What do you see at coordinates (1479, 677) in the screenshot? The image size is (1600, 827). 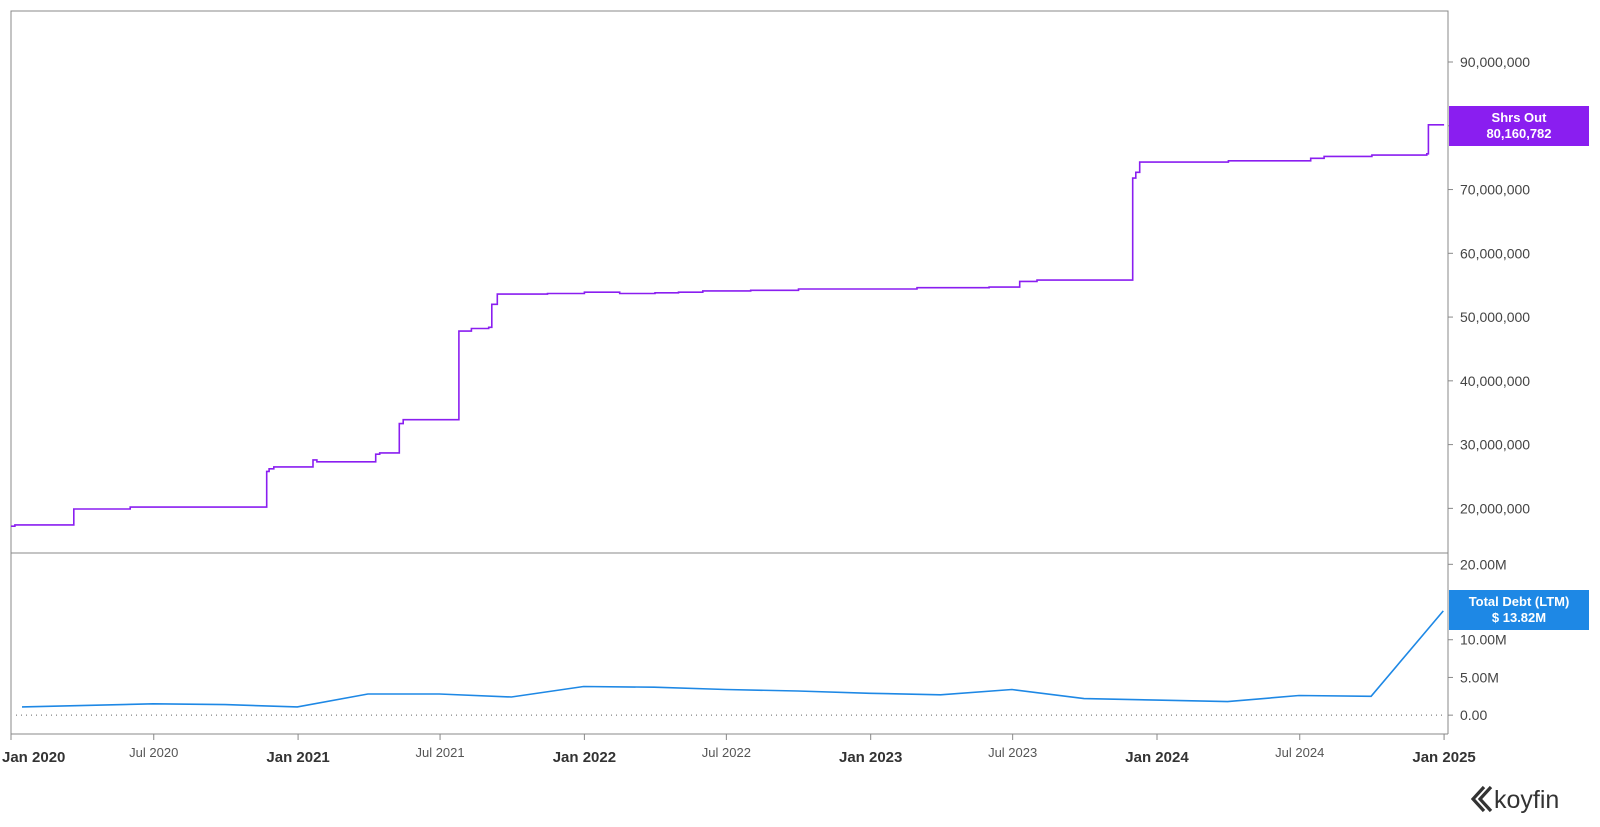 I see `debt-y-tick-label: 5.00M` at bounding box center [1479, 677].